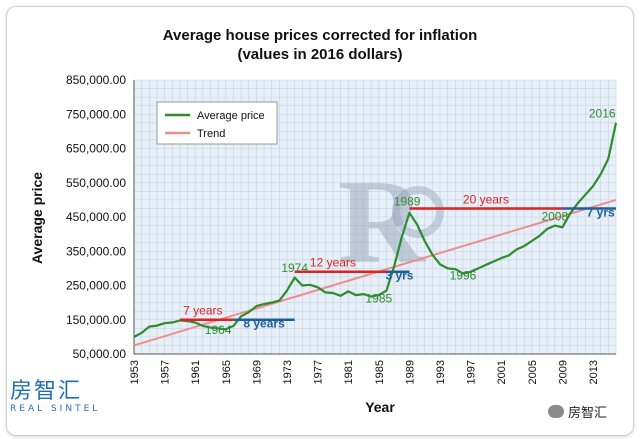 The image size is (640, 439). Describe the element at coordinates (563, 372) in the screenshot. I see `x-tick-label: 2009` at that location.